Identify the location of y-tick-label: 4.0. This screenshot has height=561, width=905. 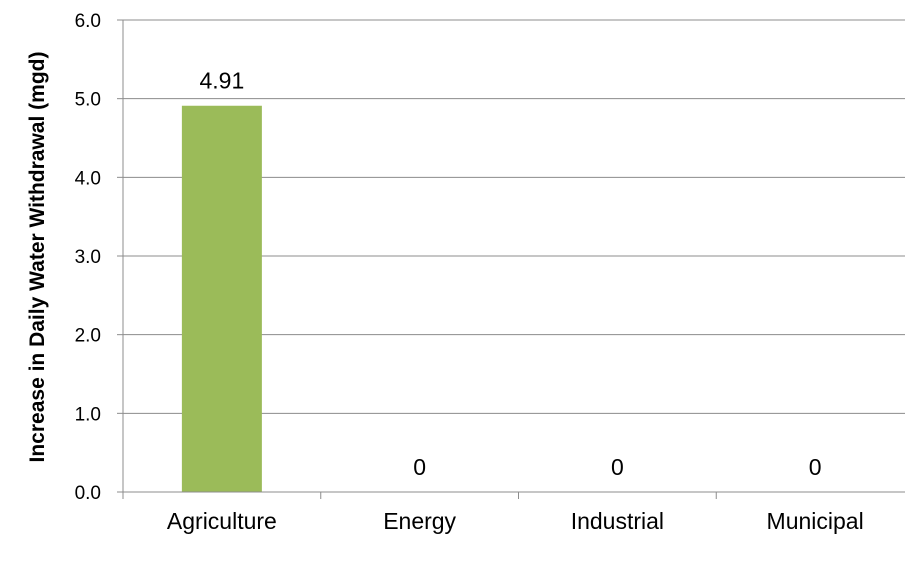
(88, 178).